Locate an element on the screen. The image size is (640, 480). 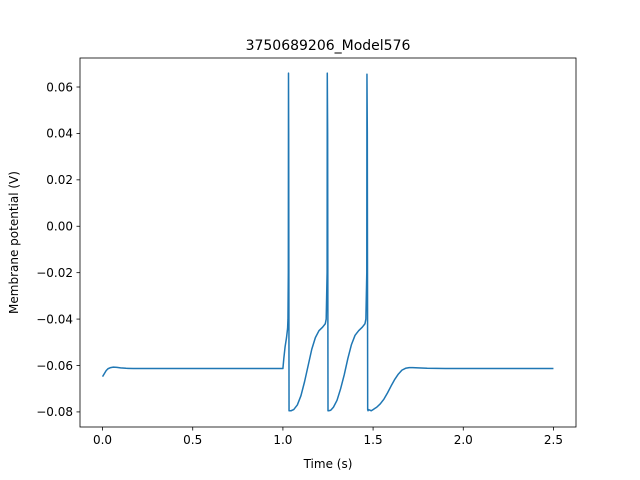
x-tick-label: 2.0 is located at coordinates (463, 440).